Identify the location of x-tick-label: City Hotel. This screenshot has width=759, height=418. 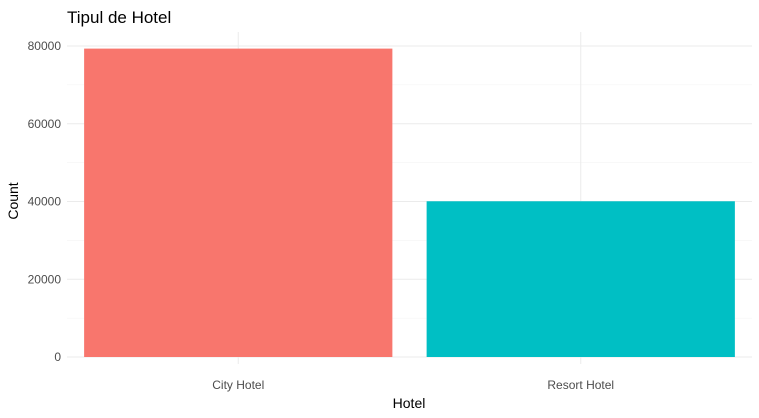
(238, 385).